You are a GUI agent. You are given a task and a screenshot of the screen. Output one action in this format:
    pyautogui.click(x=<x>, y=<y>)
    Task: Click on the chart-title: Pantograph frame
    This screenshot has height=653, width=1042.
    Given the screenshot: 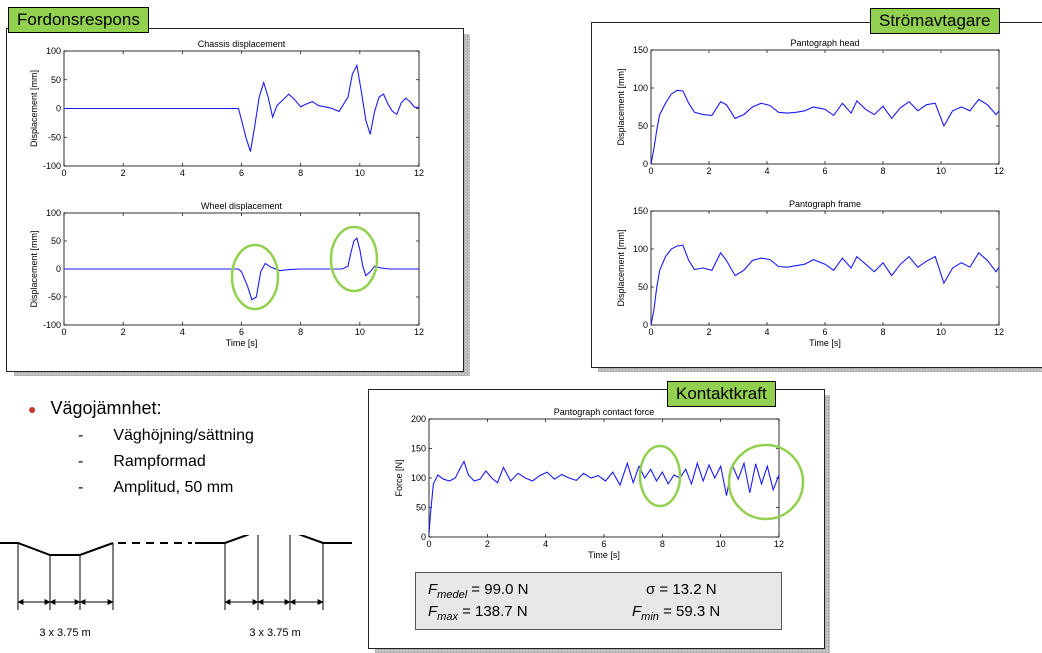 What is the action you would take?
    pyautogui.click(x=825, y=204)
    